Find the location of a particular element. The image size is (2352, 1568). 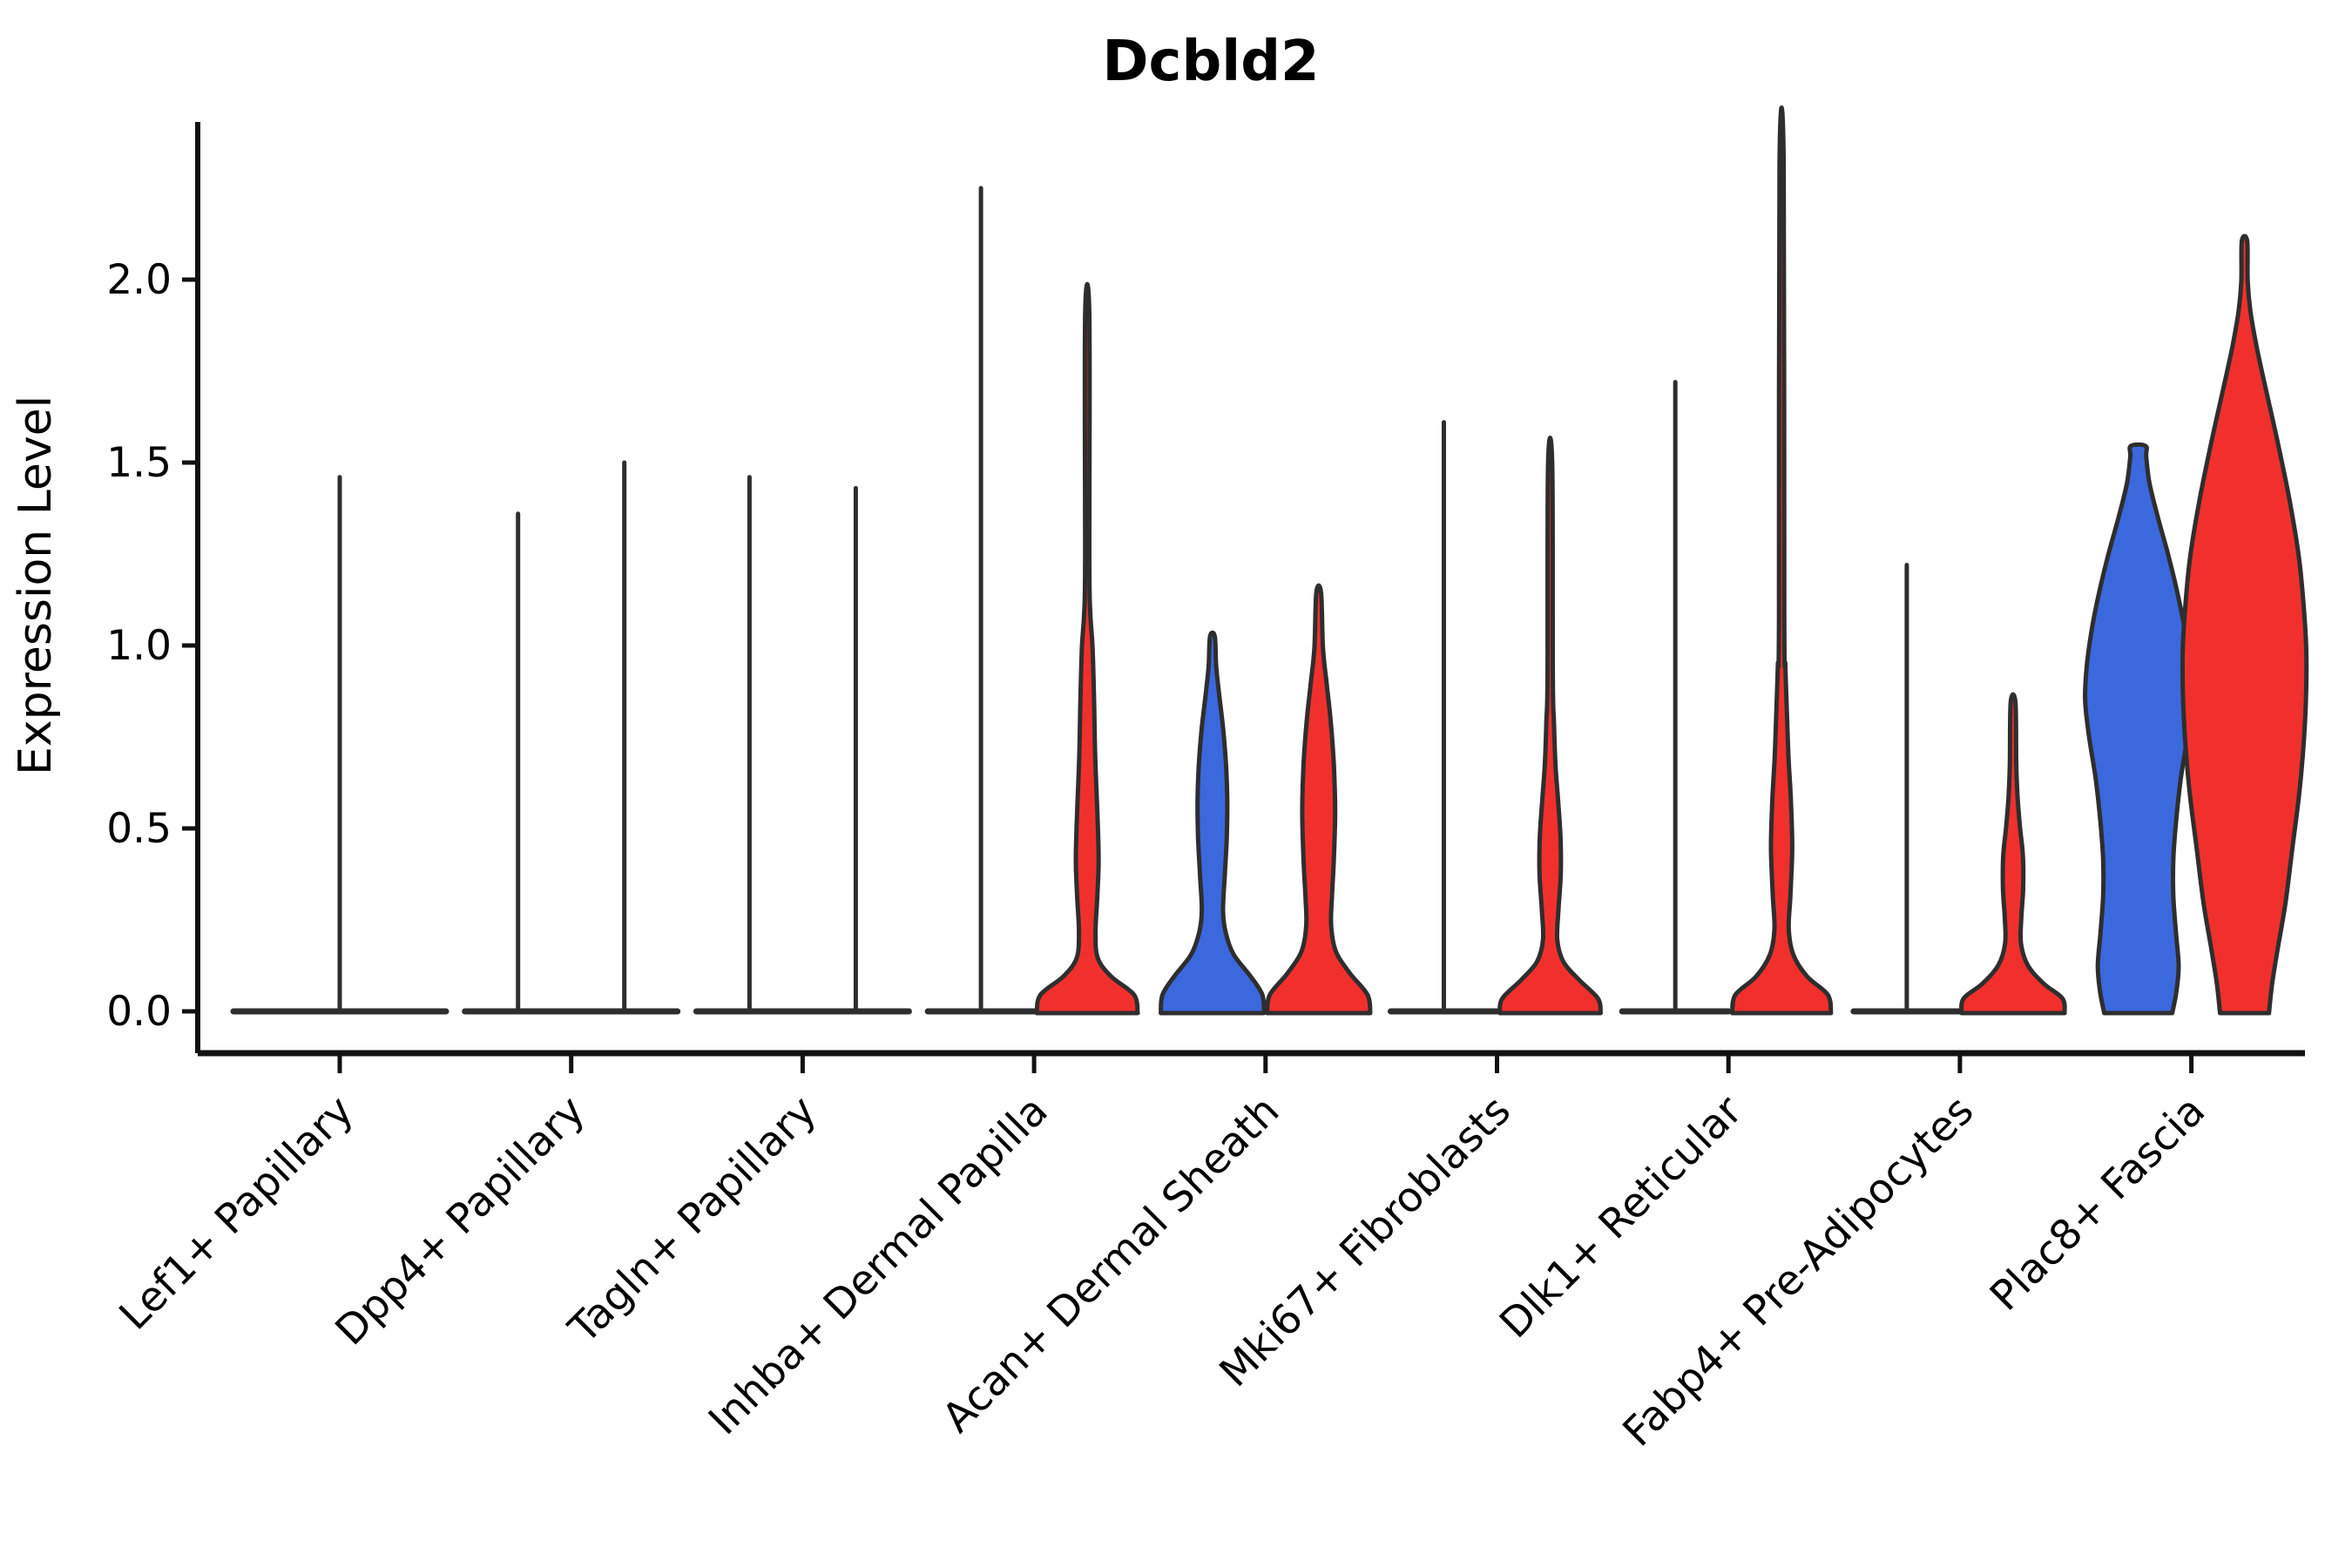

x-tick-label-plac8-fascia: Plac8+ Fascia is located at coordinates (2097, 1204).